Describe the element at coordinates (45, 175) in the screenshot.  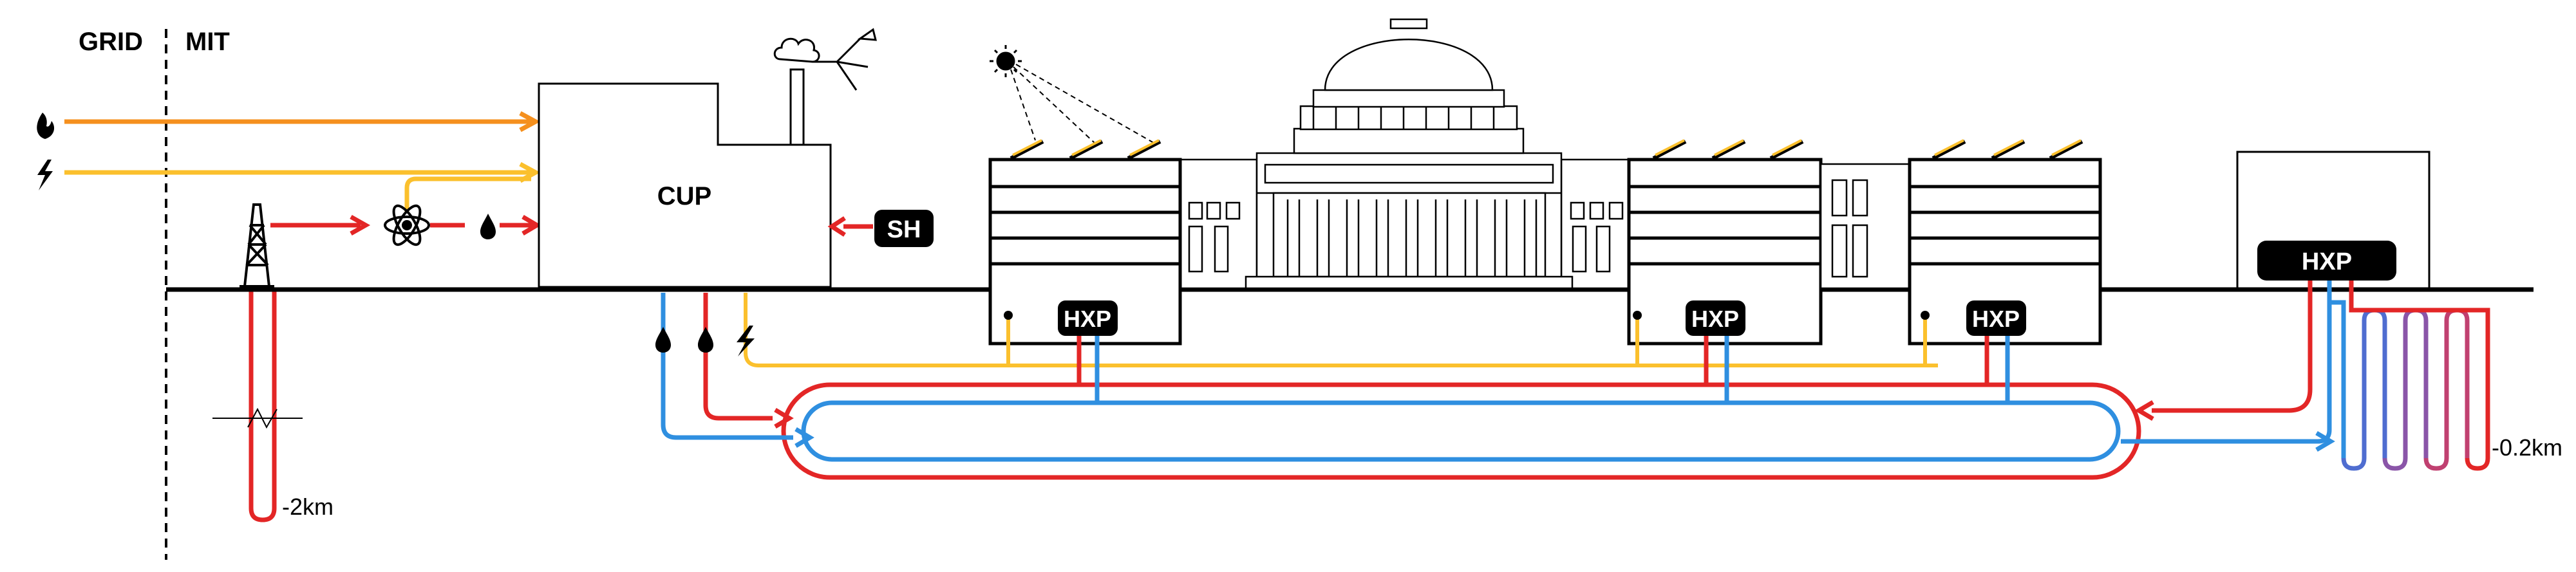
I see `lightning-icon` at that location.